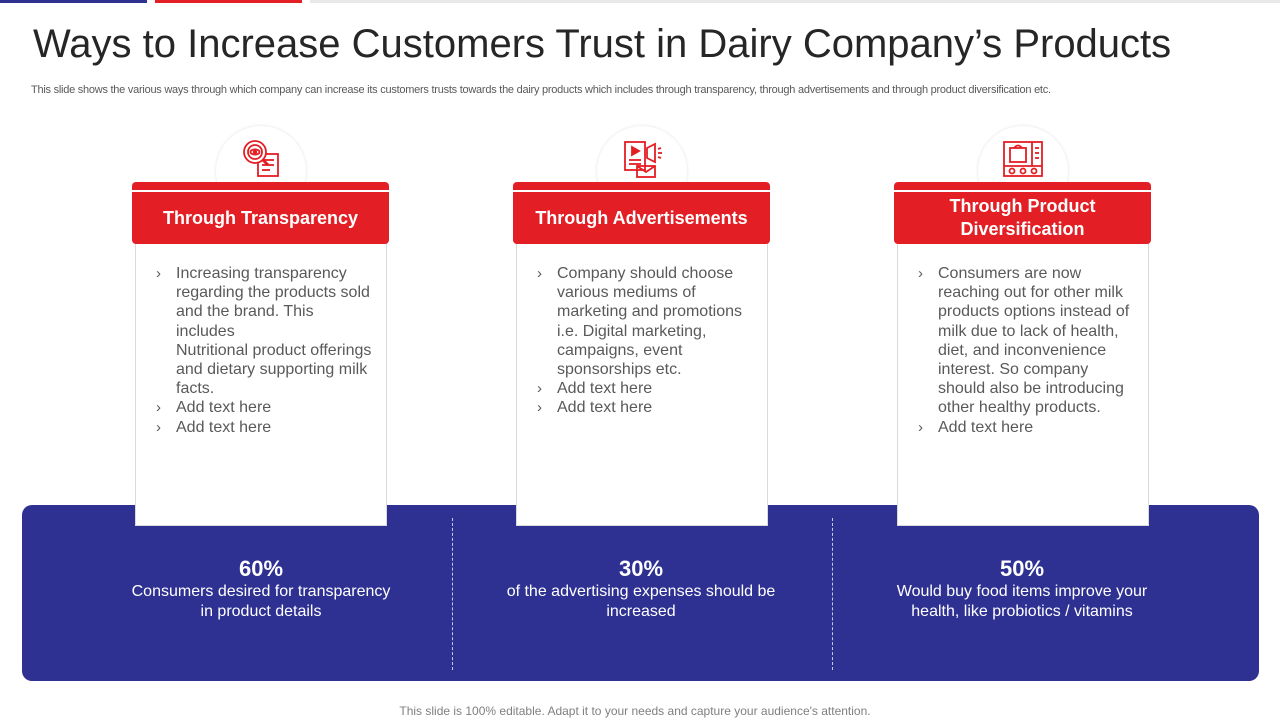  Describe the element at coordinates (228, 1) in the screenshot. I see `top-accent-red` at that location.